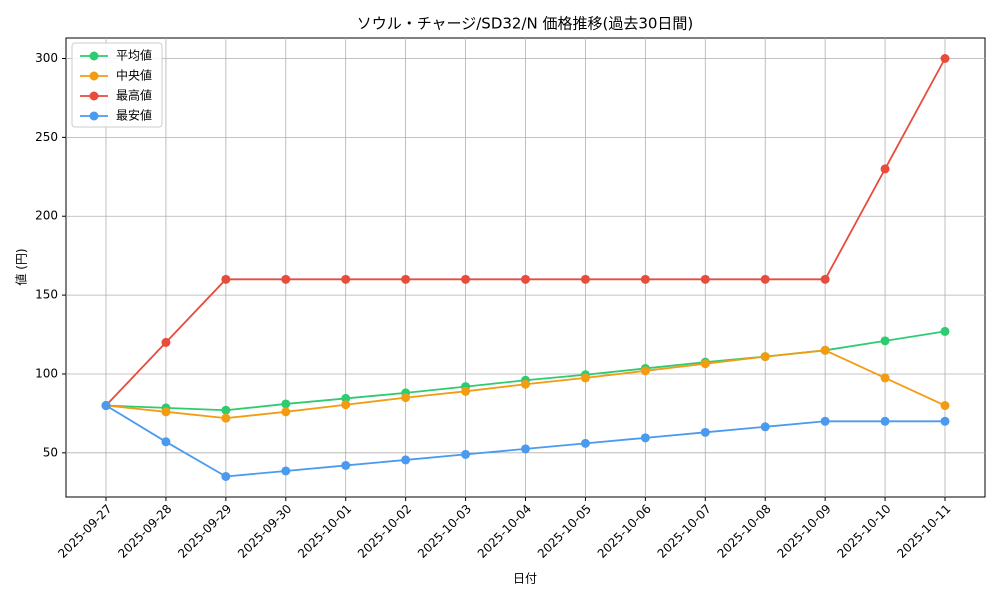  I want to click on y-tick-label: 300, so click(46, 58).